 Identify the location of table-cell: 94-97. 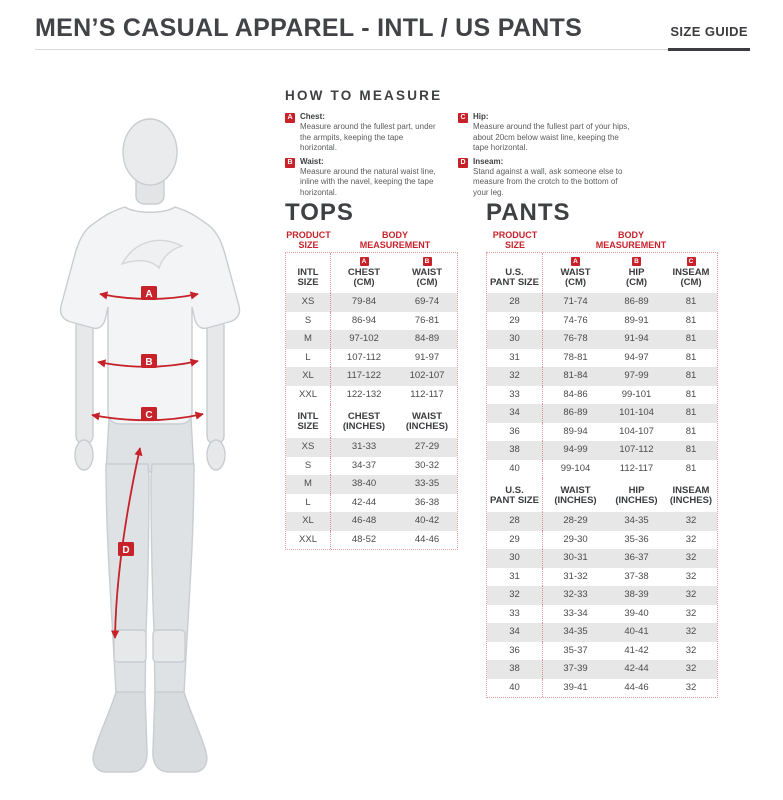
(636, 357).